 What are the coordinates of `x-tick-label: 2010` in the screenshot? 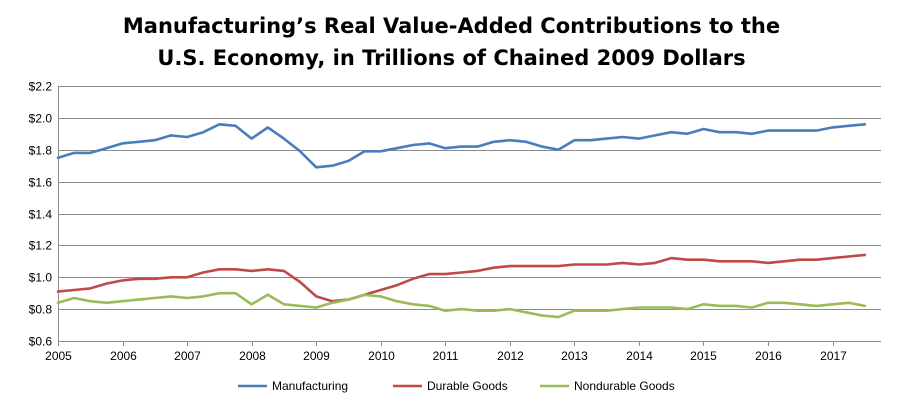 It's located at (381, 356).